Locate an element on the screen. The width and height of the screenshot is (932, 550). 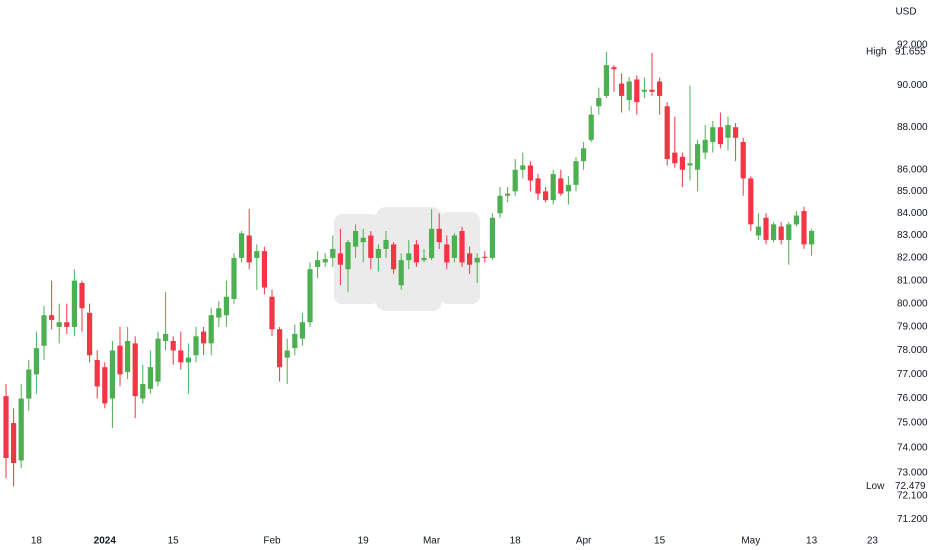
y-tick-label: 73.000 is located at coordinates (912, 473).